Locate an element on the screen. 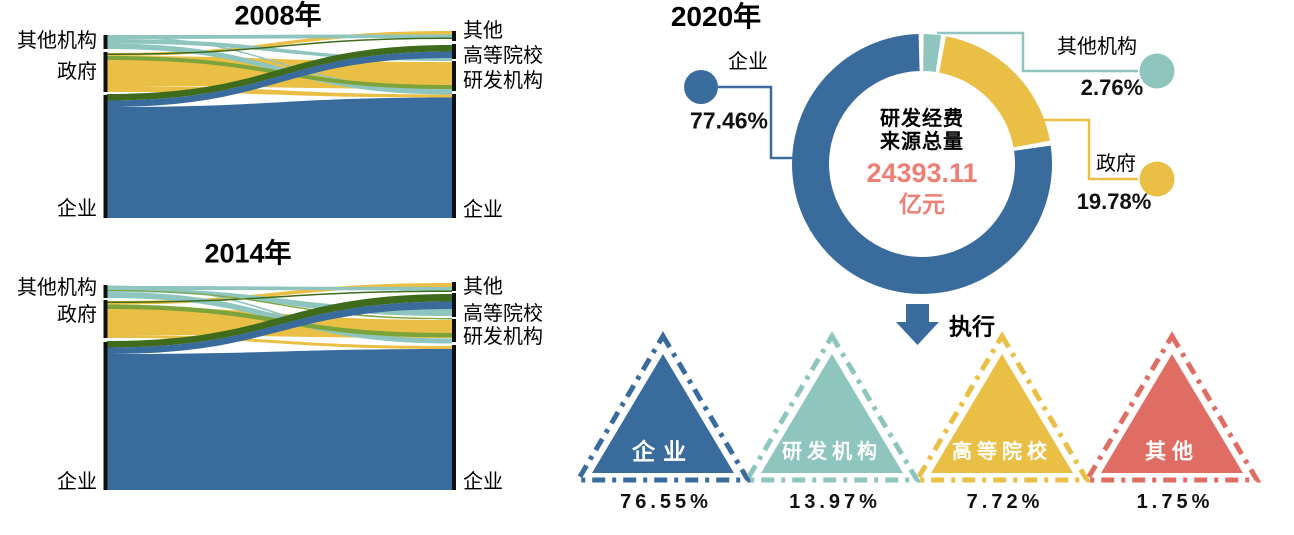 The height and width of the screenshot is (535, 1294). donut-title: 2020年 is located at coordinates (716, 16).